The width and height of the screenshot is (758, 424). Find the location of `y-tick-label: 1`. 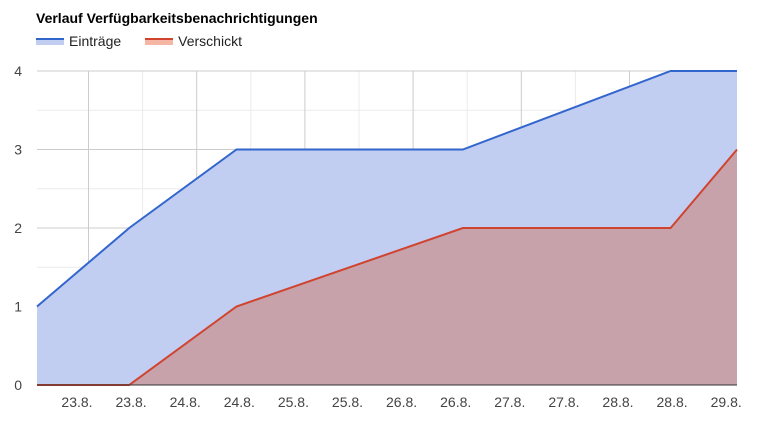

y-tick-label: 1 is located at coordinates (18, 307).